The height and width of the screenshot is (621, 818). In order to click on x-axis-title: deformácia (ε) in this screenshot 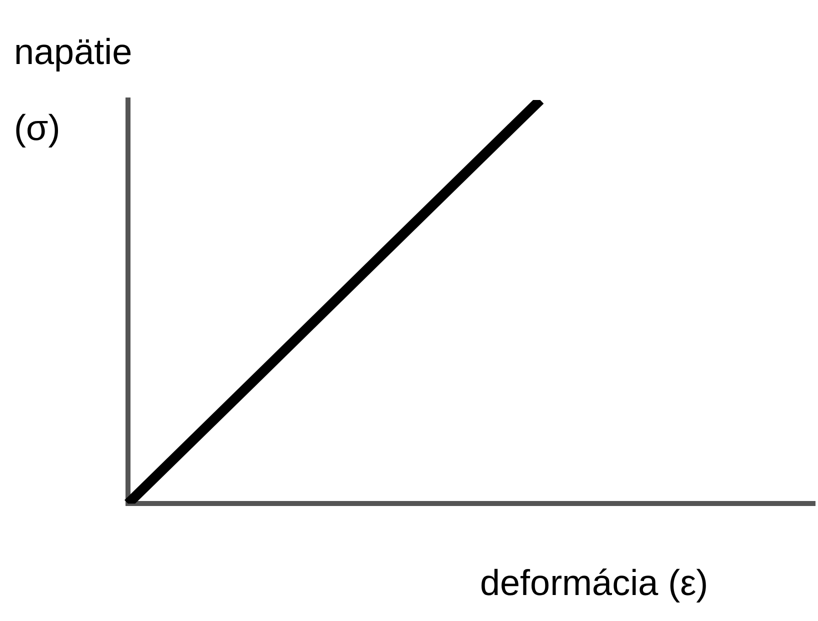, I will do `click(594, 583)`.